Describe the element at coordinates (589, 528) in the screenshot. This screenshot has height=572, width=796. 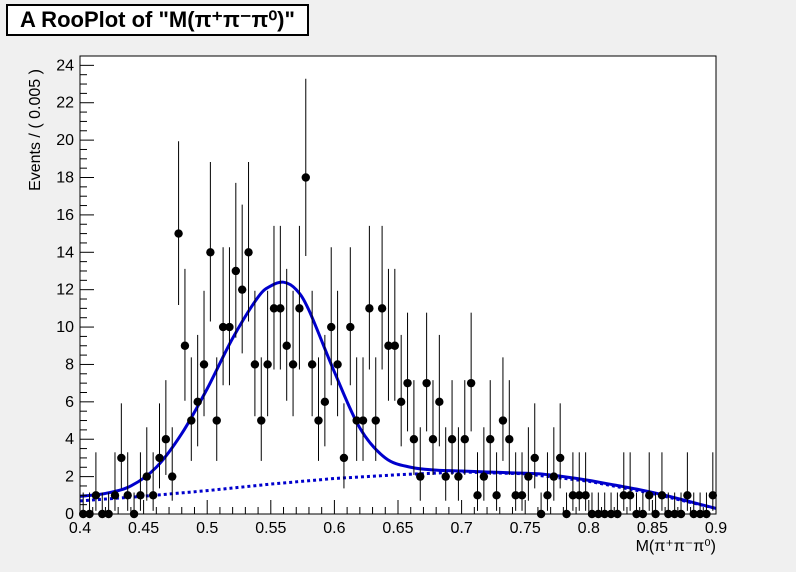
I see `x-tick-label: 0.8` at that location.